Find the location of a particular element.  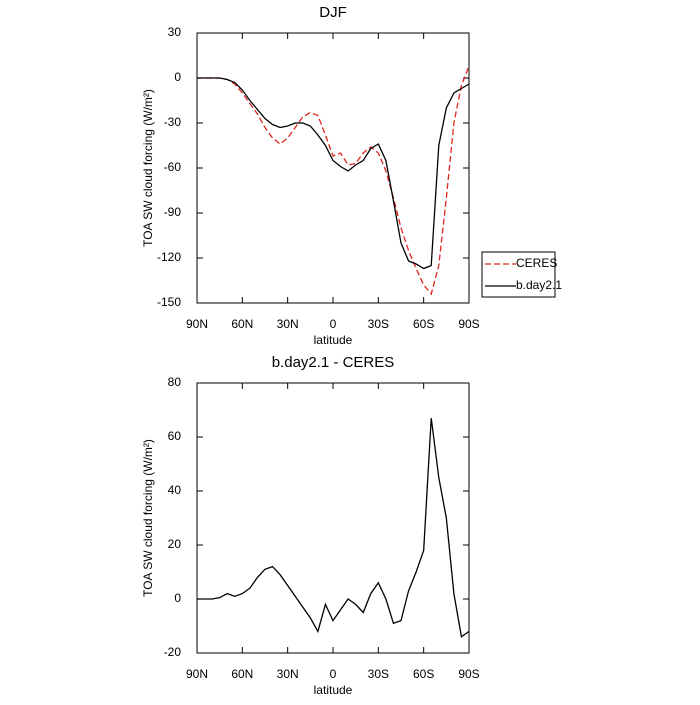

y-tick-label: -120 is located at coordinates (169, 257).